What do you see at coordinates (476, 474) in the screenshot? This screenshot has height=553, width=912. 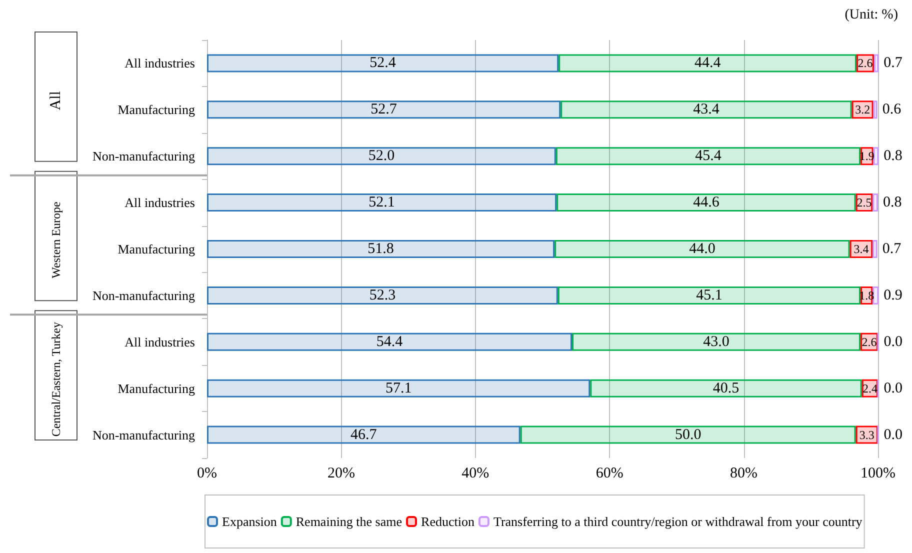 I see `x-tick-label: 40%` at bounding box center [476, 474].